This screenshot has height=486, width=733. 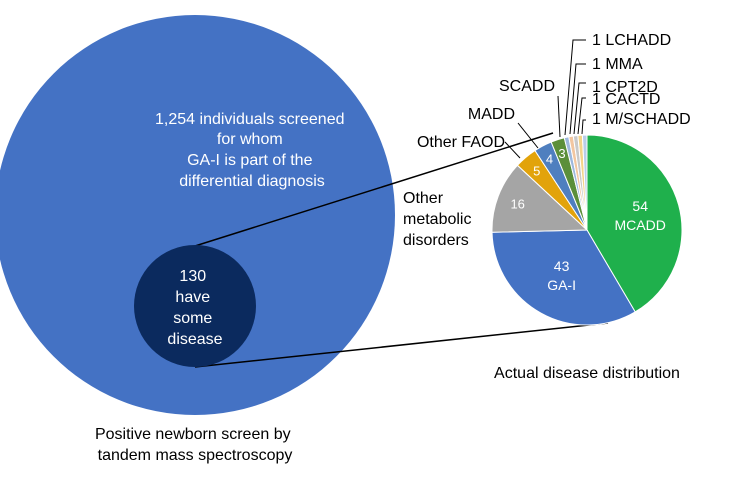 I want to click on pie-value-label-line: 54, so click(x=640, y=206).